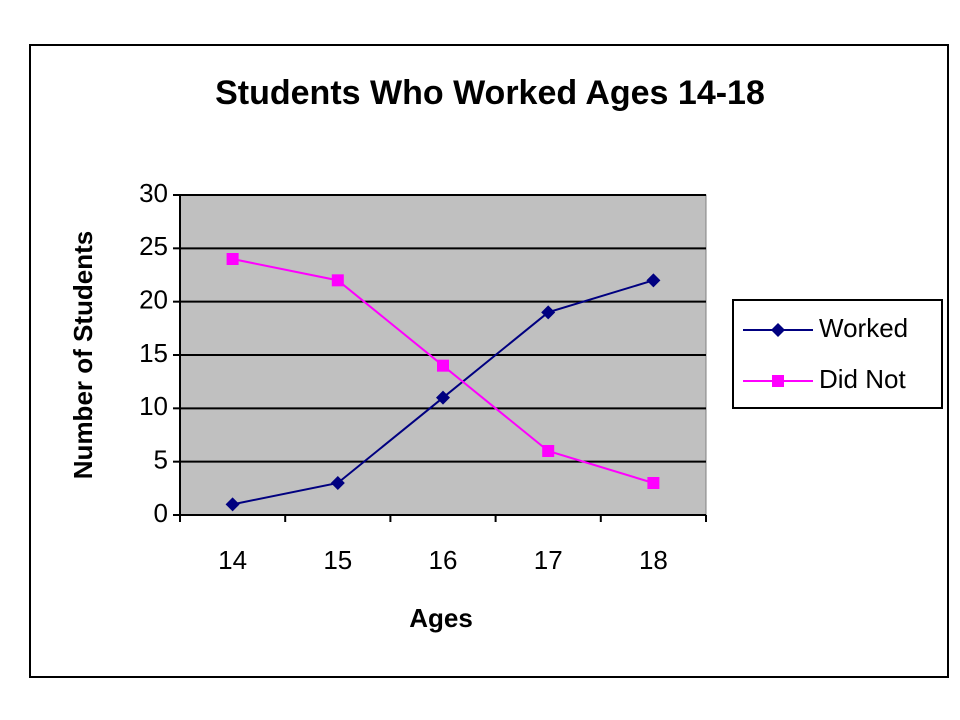 The height and width of the screenshot is (720, 960). What do you see at coordinates (153, 300) in the screenshot?
I see `y-tick-label: 20` at bounding box center [153, 300].